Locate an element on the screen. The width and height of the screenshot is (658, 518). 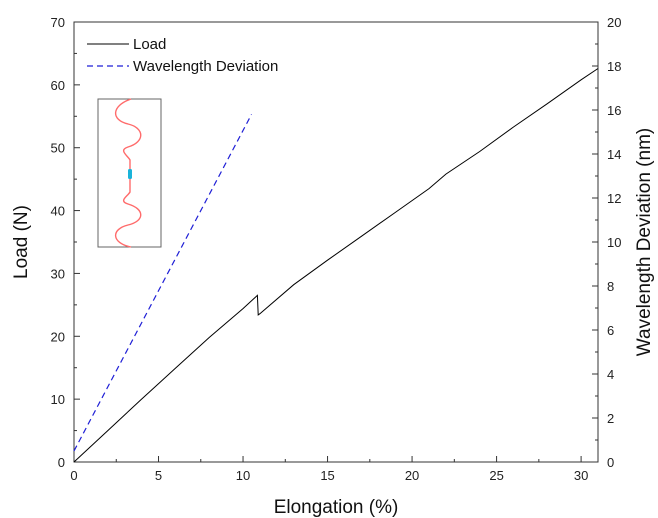
y-left-tick-label: 30 is located at coordinates (58, 273).